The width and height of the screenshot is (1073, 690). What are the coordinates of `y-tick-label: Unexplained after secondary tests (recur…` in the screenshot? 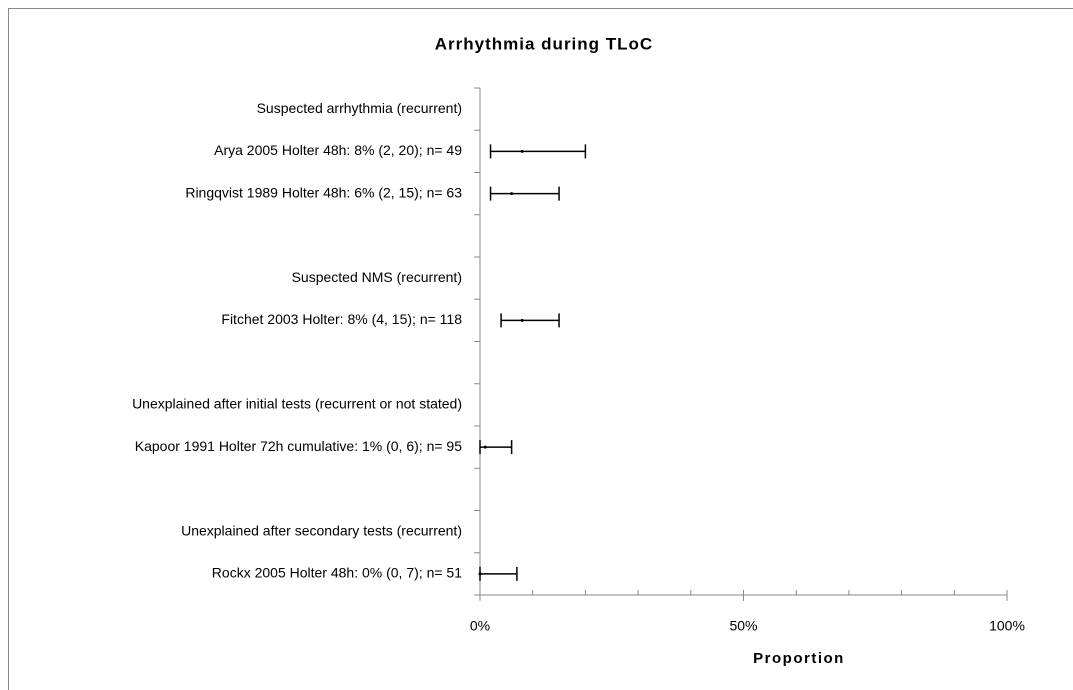 It's located at (321, 530).